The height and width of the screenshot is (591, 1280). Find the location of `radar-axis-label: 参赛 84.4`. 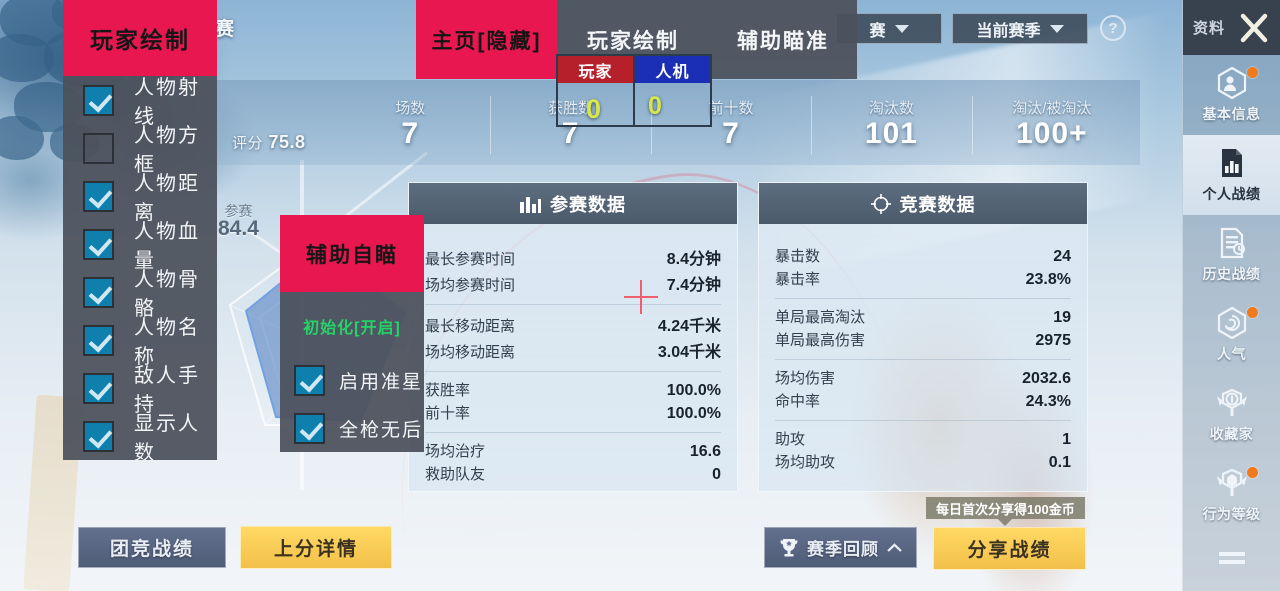

radar-axis-label: 参赛 84.4 is located at coordinates (238, 221).